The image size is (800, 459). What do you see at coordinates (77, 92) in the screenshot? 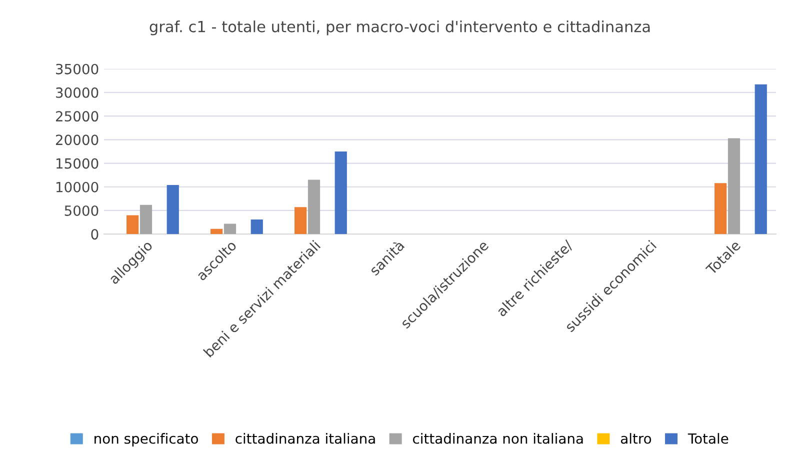
I see `y-tick-label: 30000` at bounding box center [77, 92].